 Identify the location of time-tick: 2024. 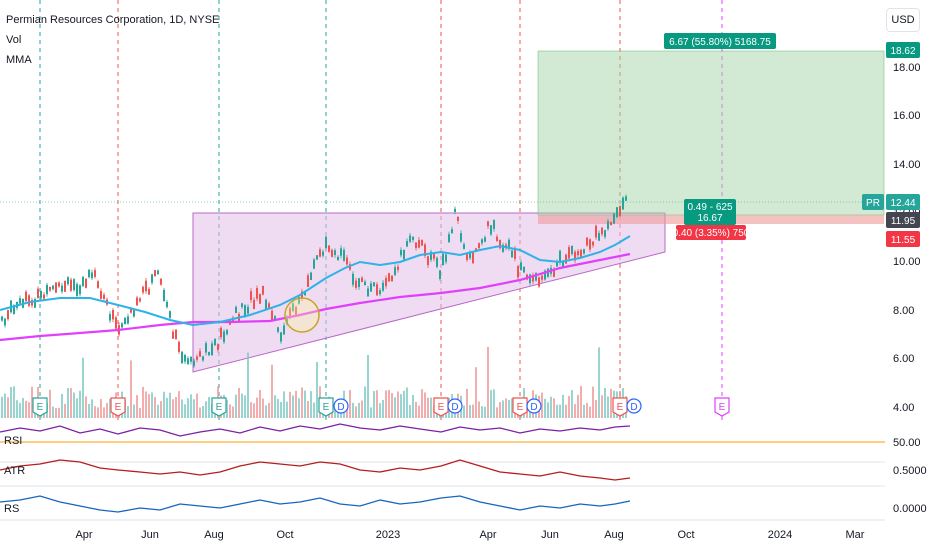
(780, 535).